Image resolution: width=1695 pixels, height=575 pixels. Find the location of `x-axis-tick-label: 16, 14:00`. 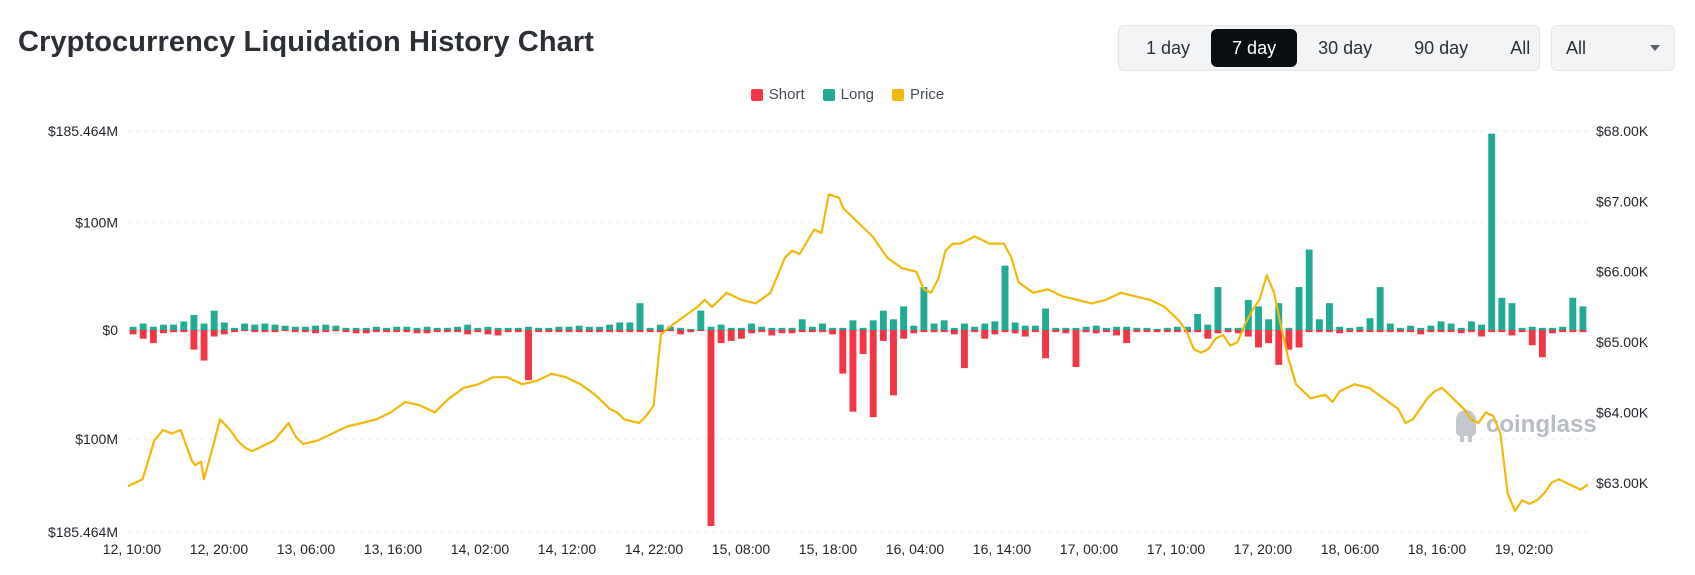

x-axis-tick-label: 16, 14:00 is located at coordinates (1002, 549).